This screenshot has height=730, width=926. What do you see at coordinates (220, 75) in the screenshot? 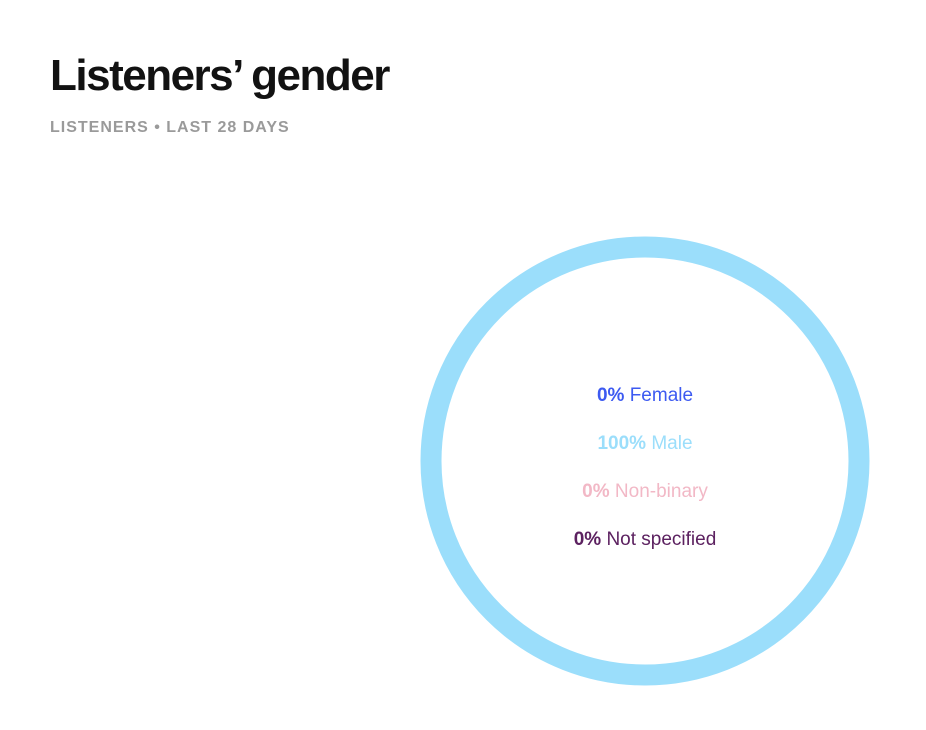
I see `chart-title: Listeners’ gender` at bounding box center [220, 75].